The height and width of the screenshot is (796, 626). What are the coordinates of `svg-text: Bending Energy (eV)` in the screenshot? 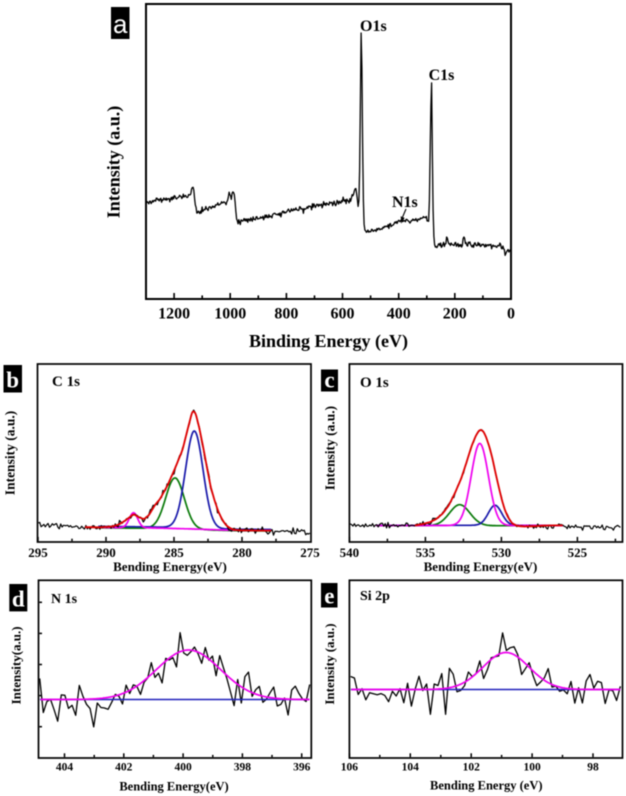 It's located at (486, 786).